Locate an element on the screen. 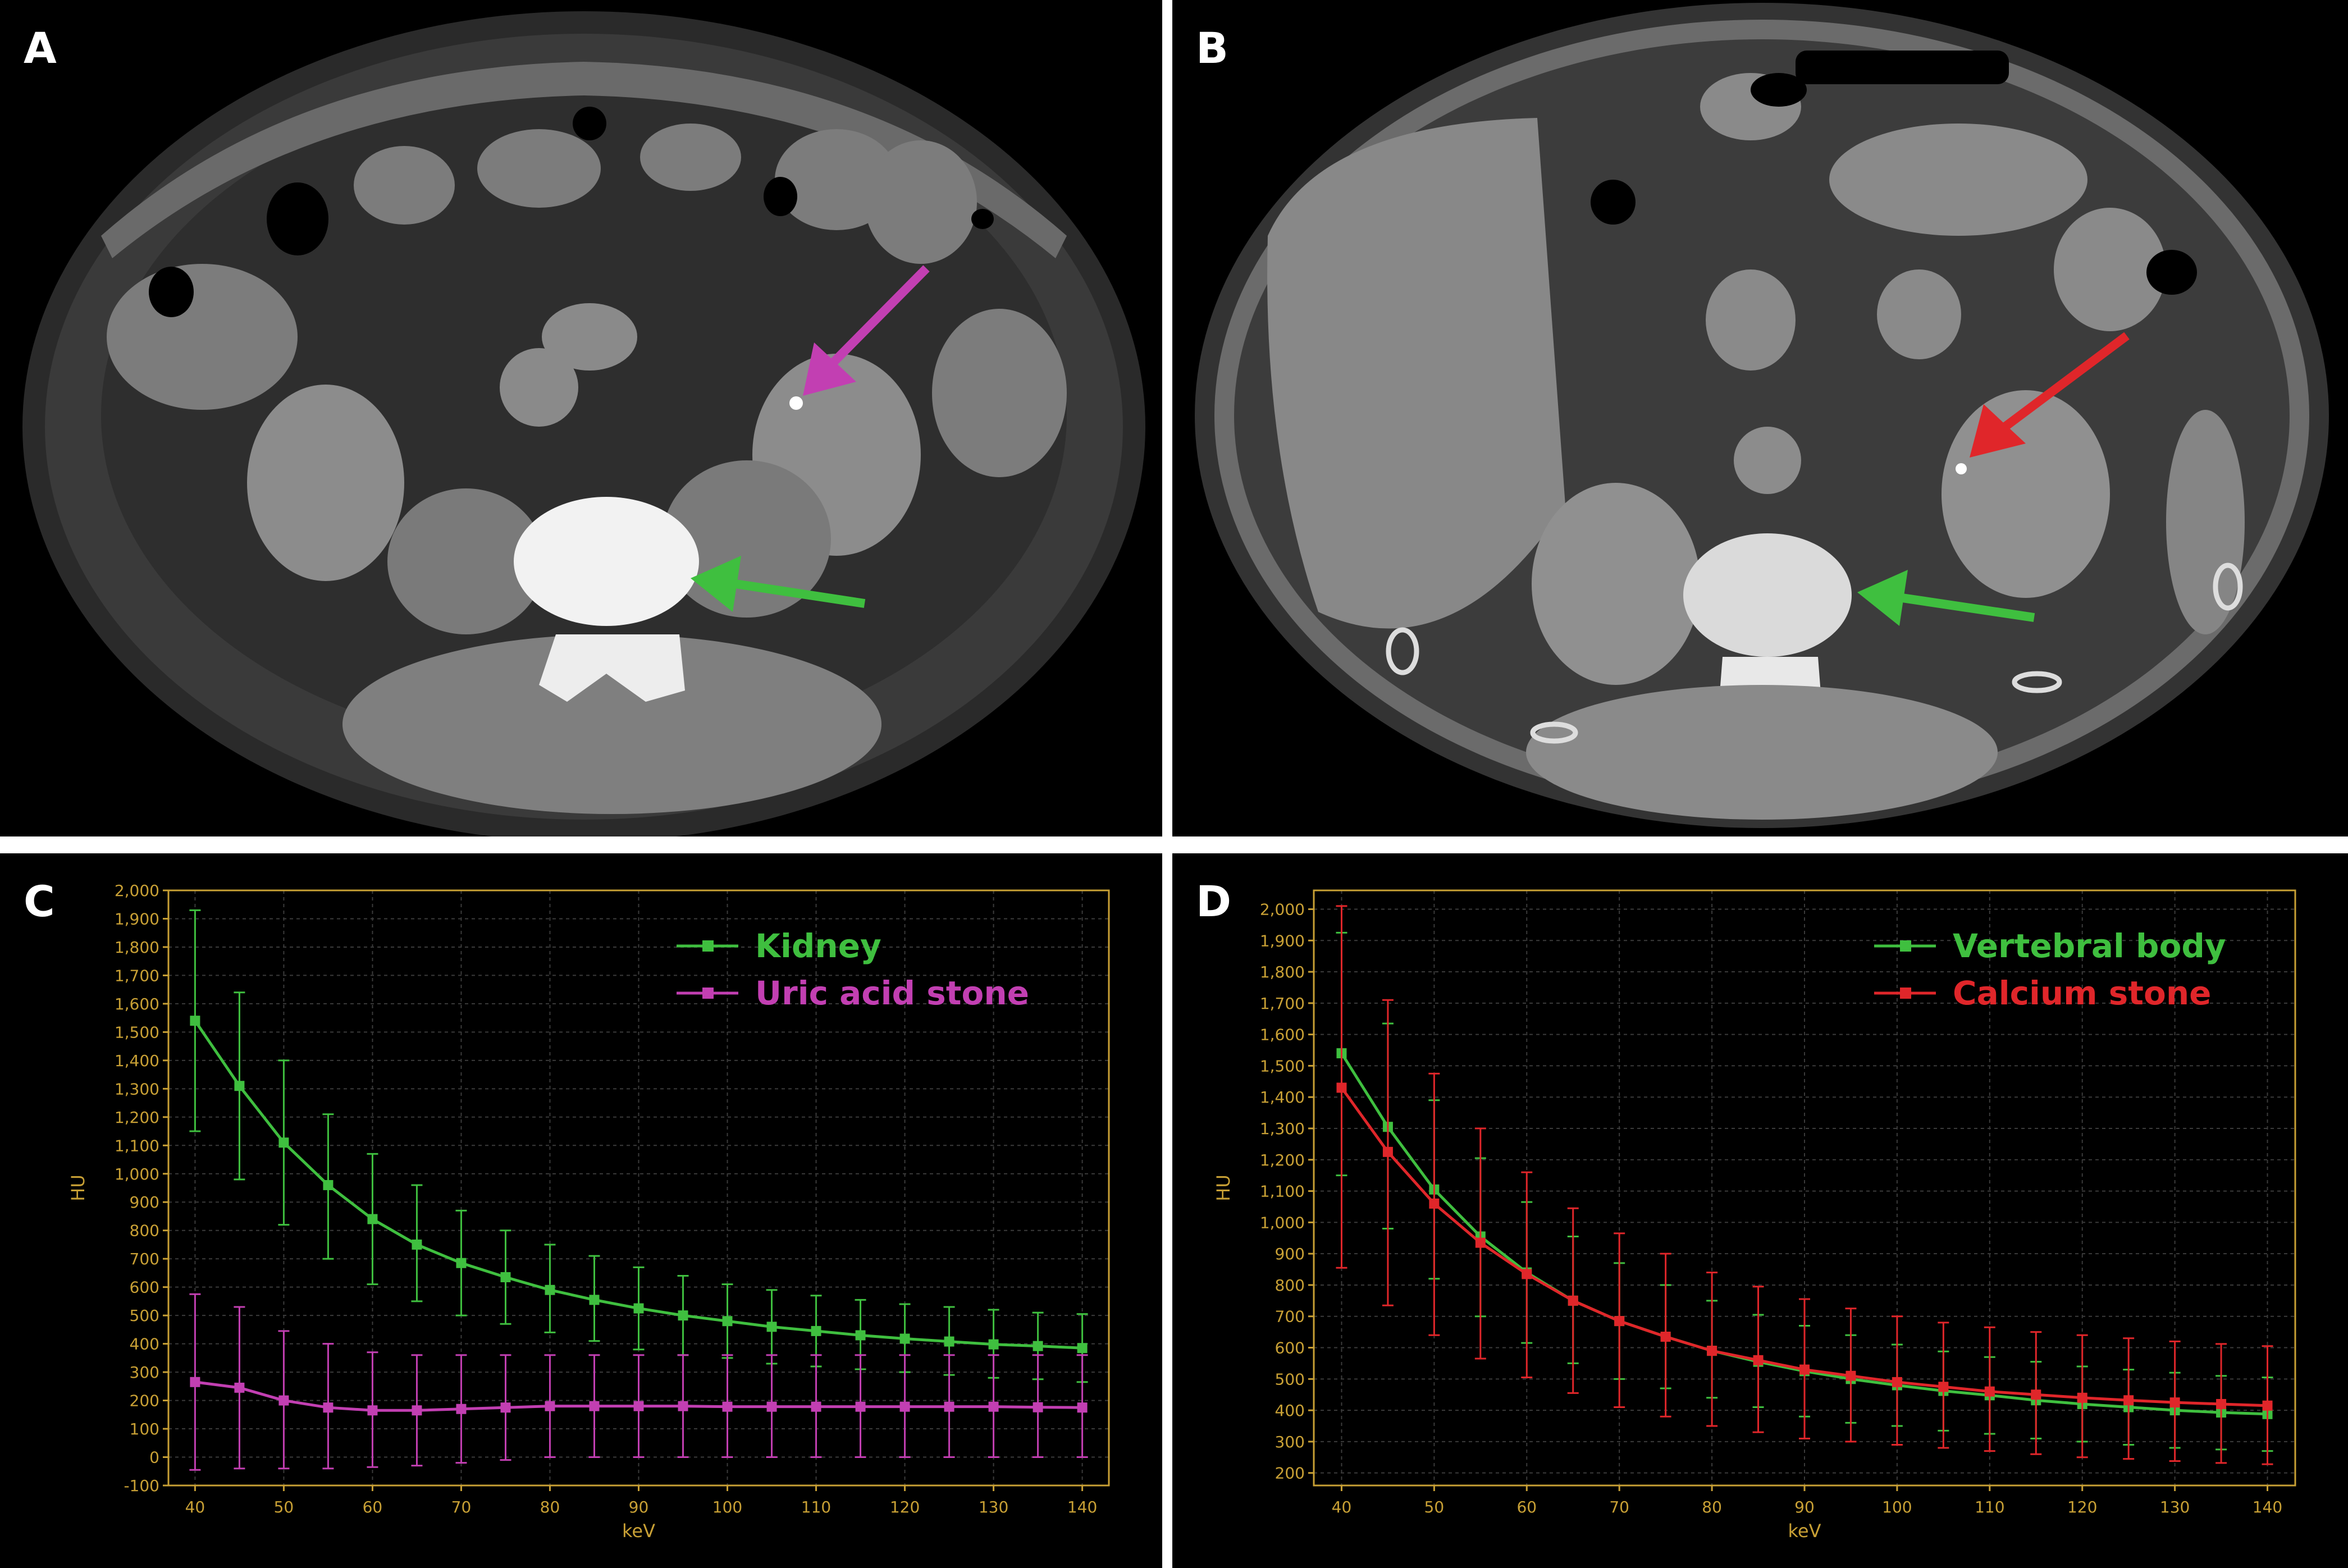 This screenshot has width=2348, height=1568. vertebral-body-a is located at coordinates (606, 561).